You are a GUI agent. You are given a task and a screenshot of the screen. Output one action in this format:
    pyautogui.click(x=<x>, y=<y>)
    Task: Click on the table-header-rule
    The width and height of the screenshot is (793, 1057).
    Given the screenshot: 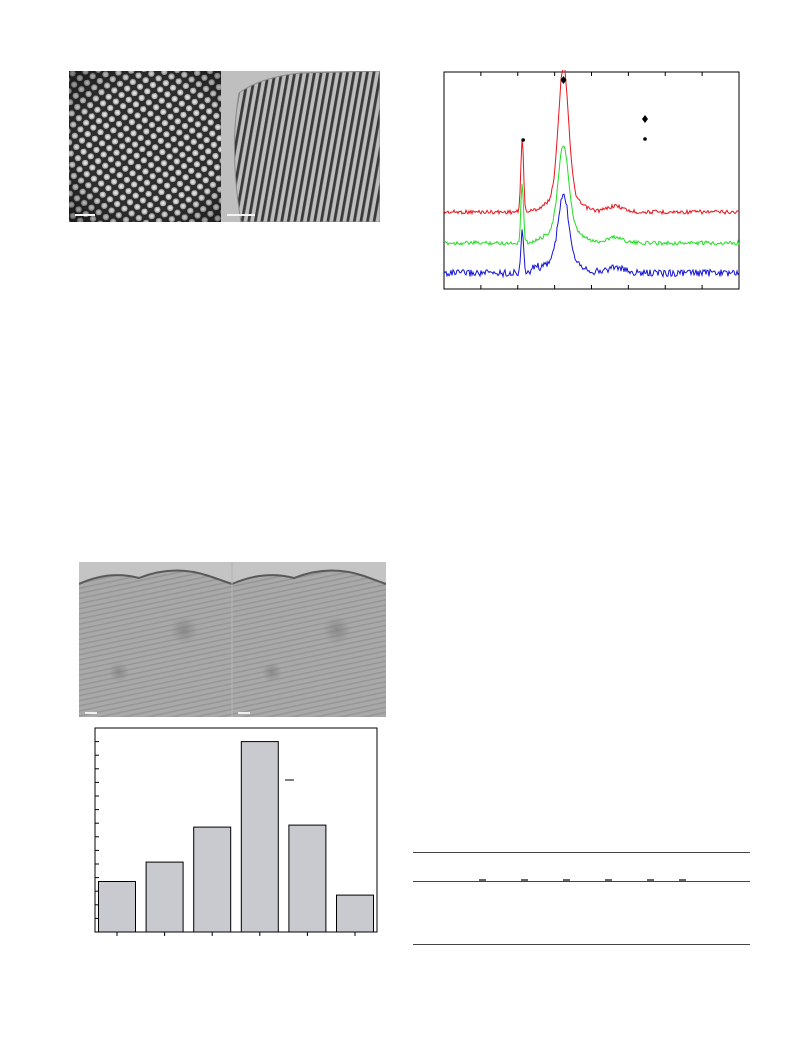 What is the action you would take?
    pyautogui.click(x=581, y=881)
    